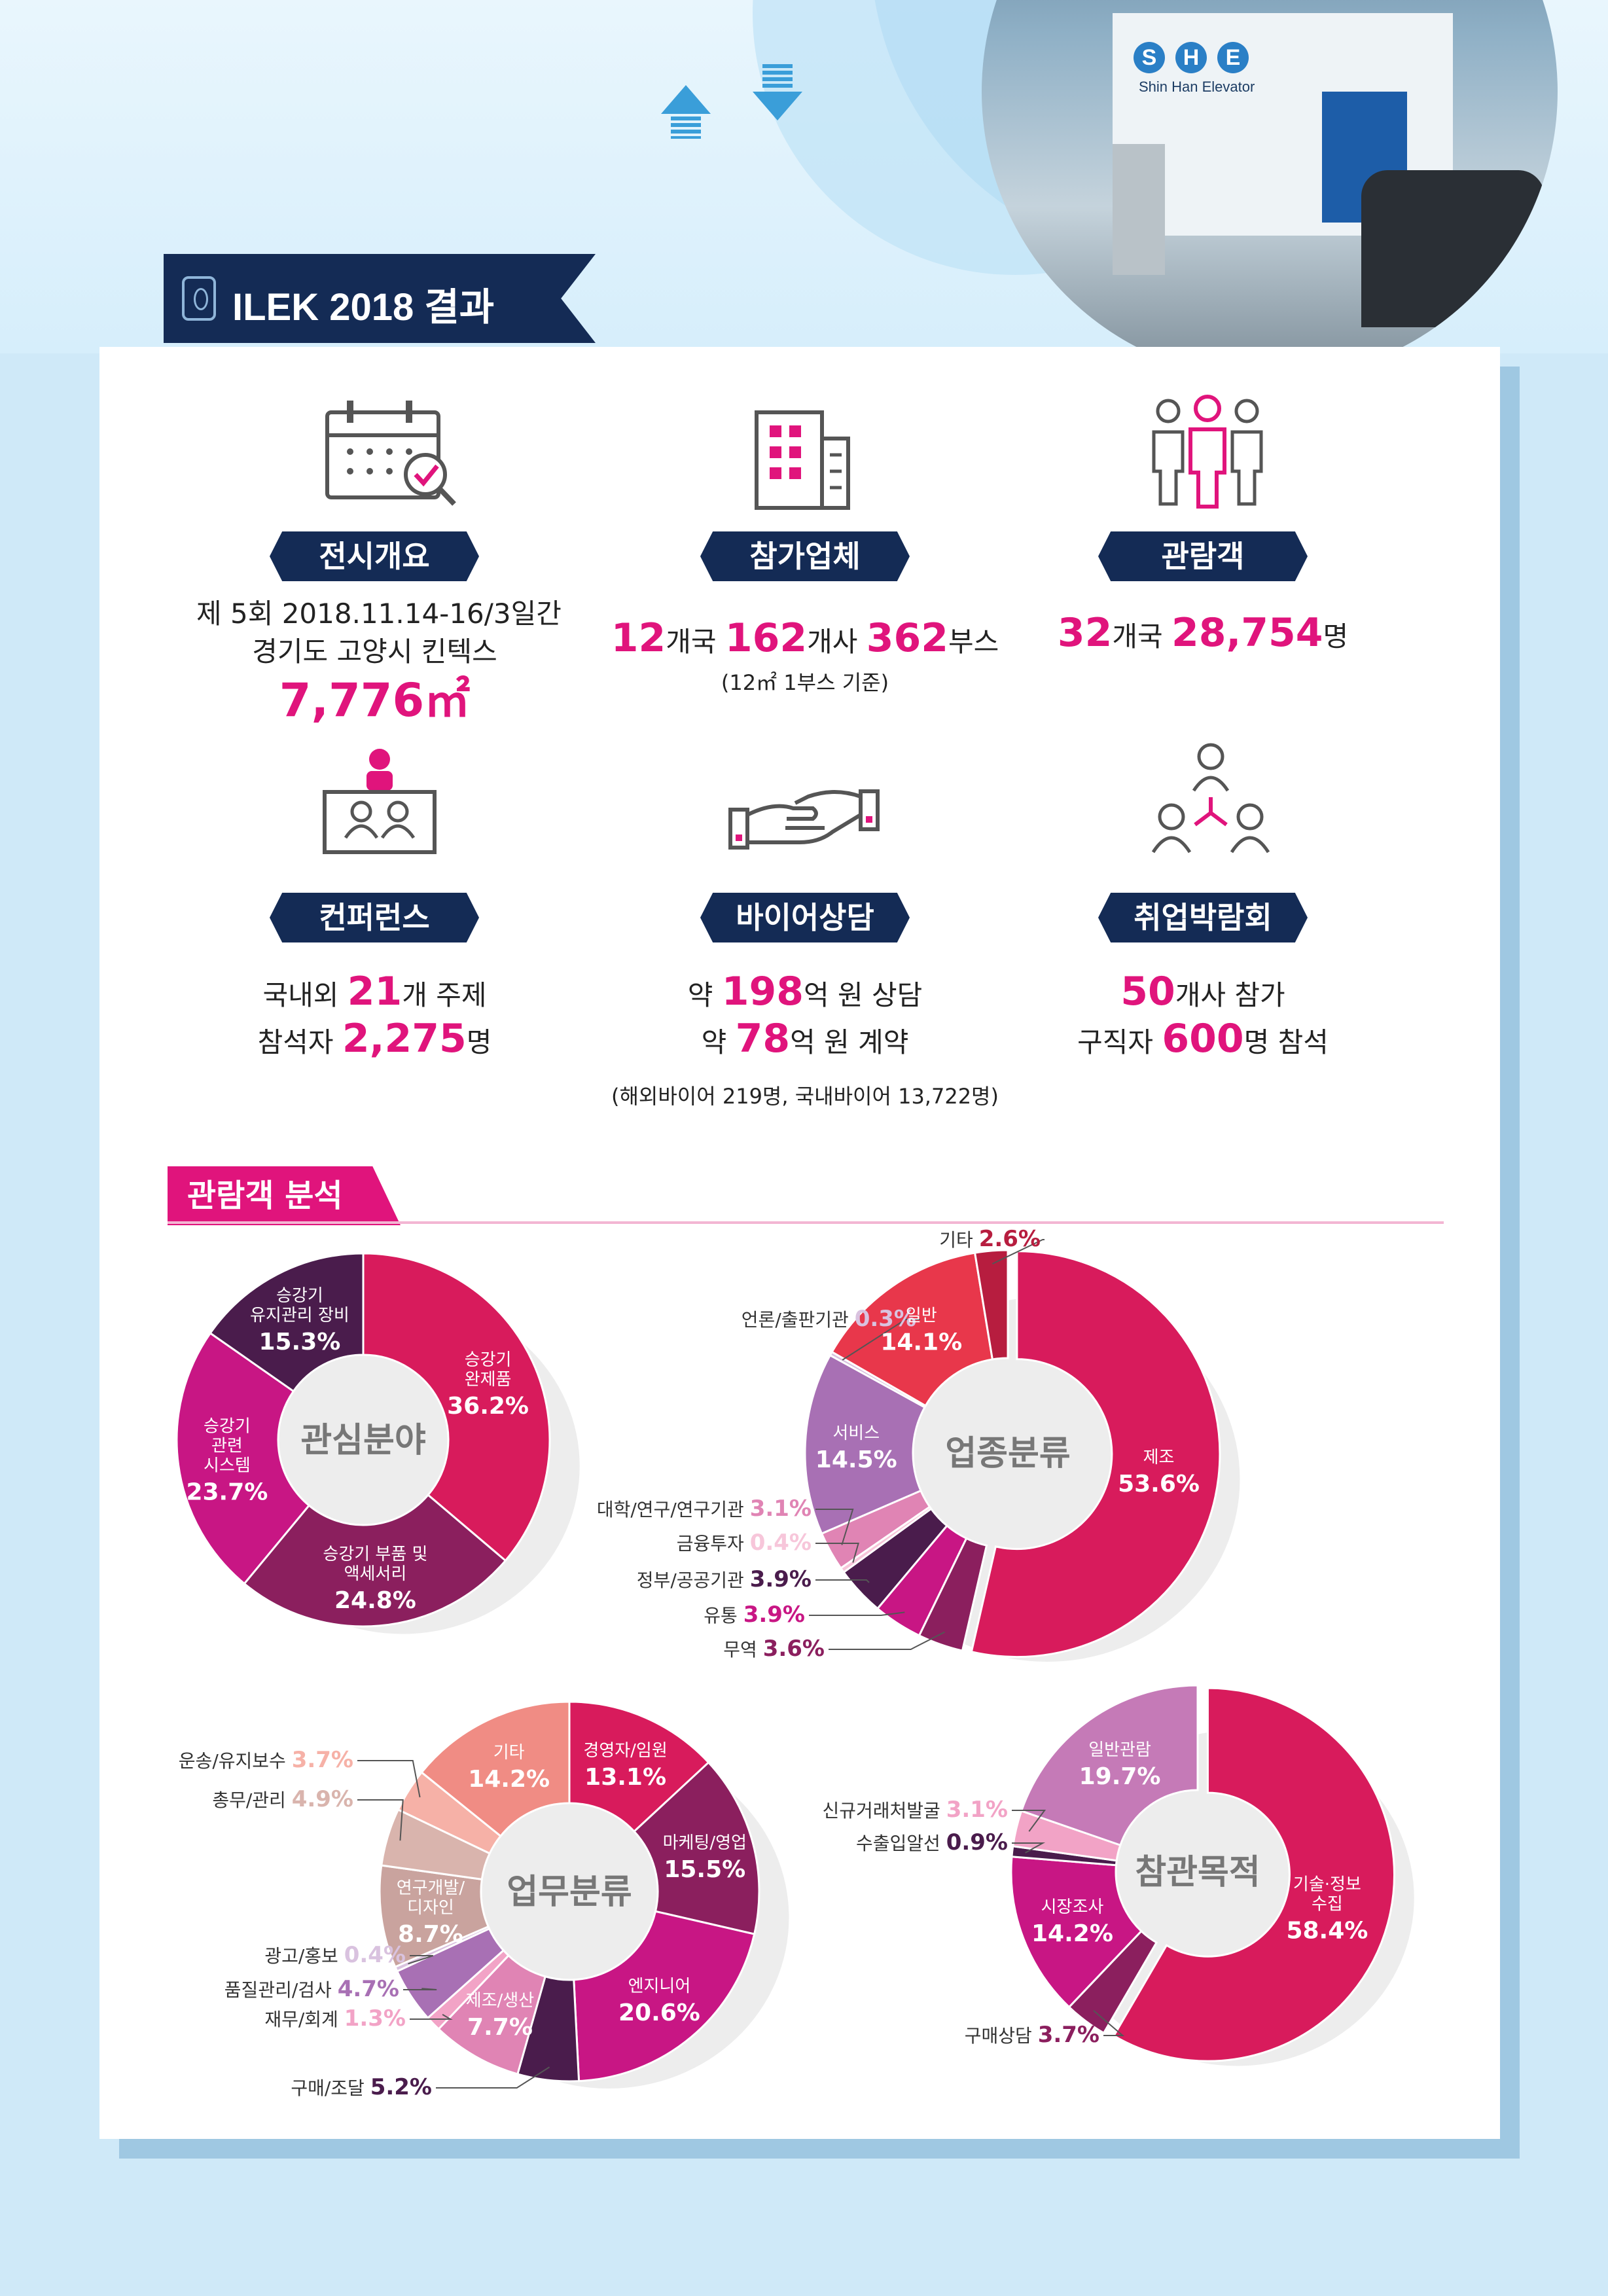 The image size is (1608, 2296). What do you see at coordinates (659, 1986) in the screenshot?
I see `slice-category-label: 엔지니어` at bounding box center [659, 1986].